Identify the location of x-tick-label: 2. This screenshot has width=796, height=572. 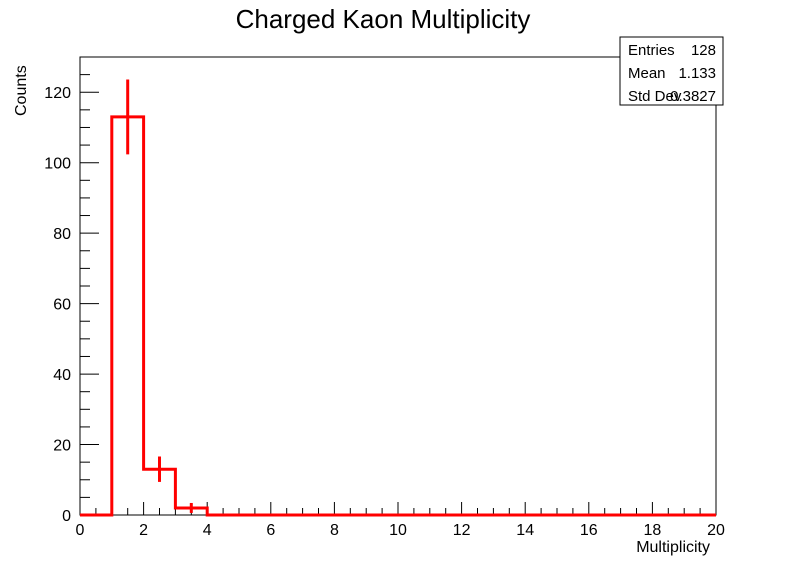
(143, 530).